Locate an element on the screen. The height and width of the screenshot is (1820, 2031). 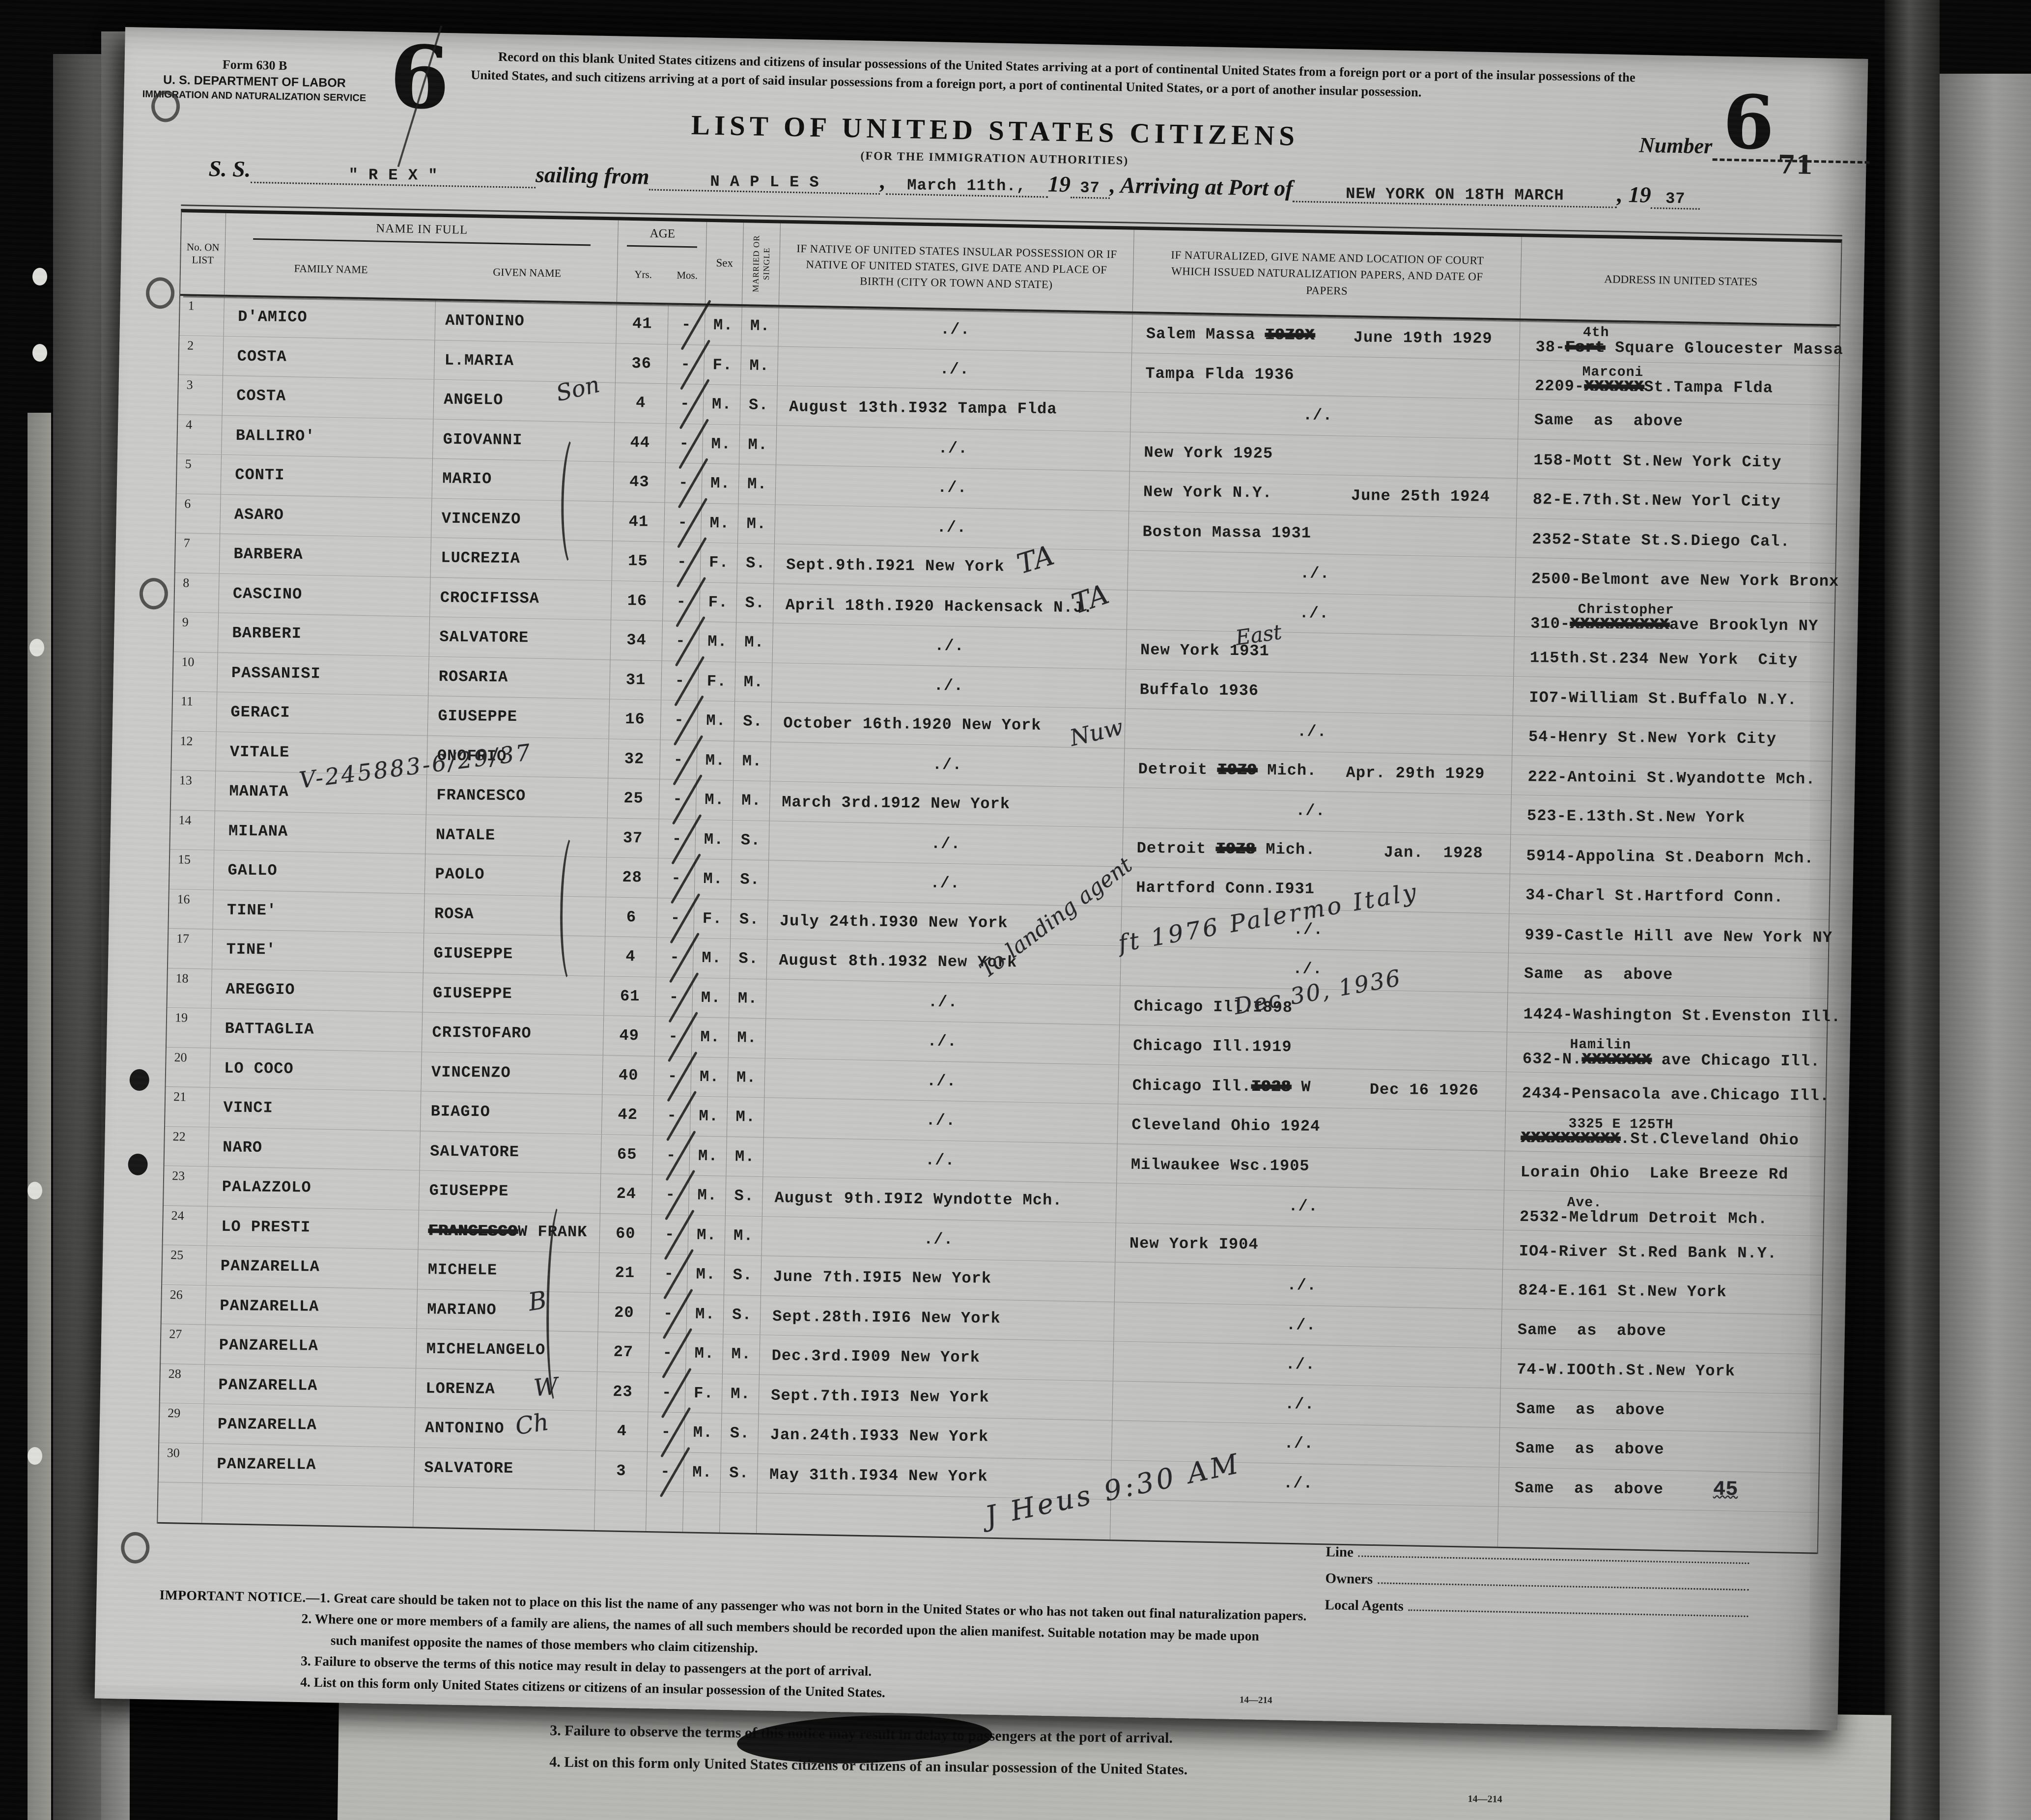
col-header-name-in-full: NAME IN FULL is located at coordinates (422, 229).